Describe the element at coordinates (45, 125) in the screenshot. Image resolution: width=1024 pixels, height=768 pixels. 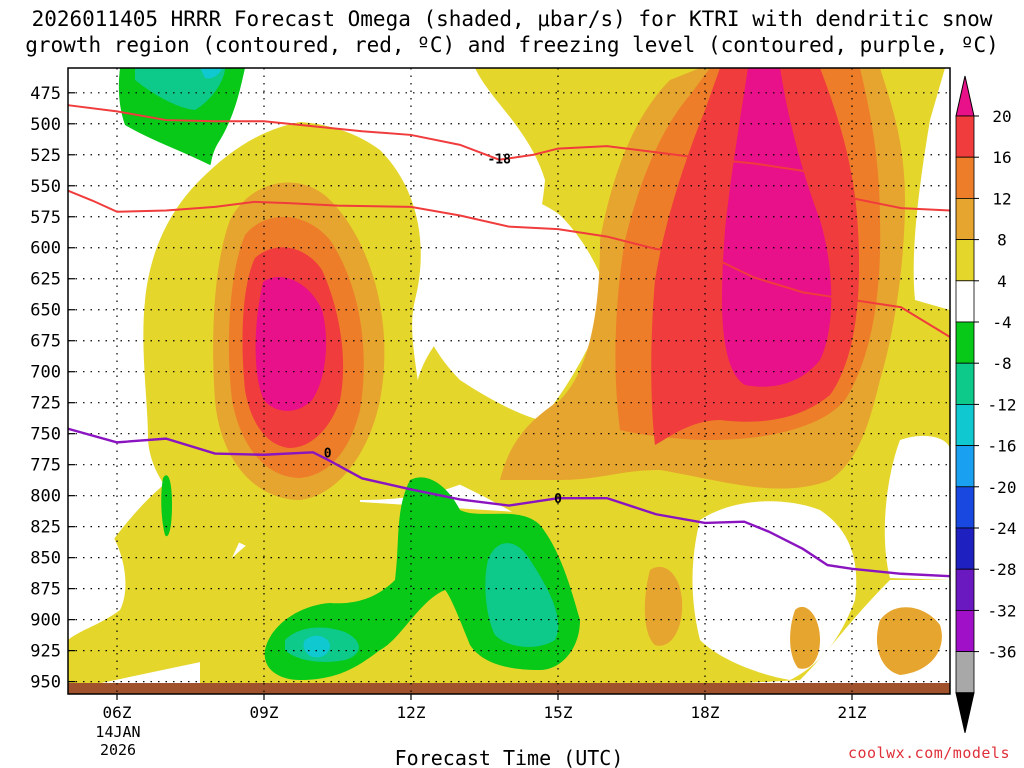
I see `y-tick-label-500: 500` at that location.